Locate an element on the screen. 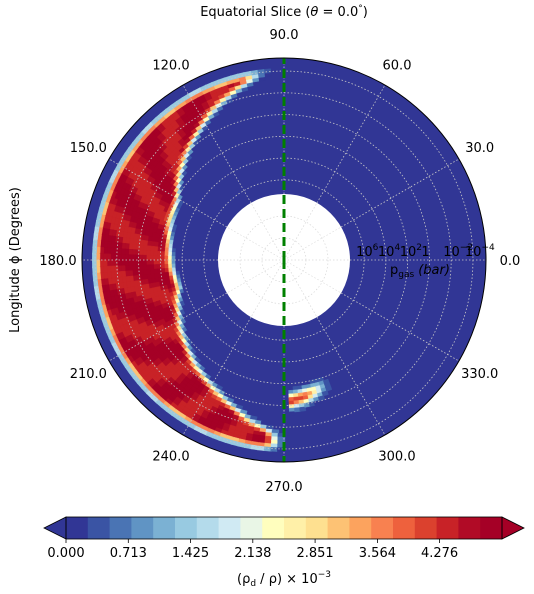 The width and height of the screenshot is (534, 594). radial-tick-labels: 10⁶ 10⁴ 10² 1 10−210−4 is located at coordinates (425, 251).